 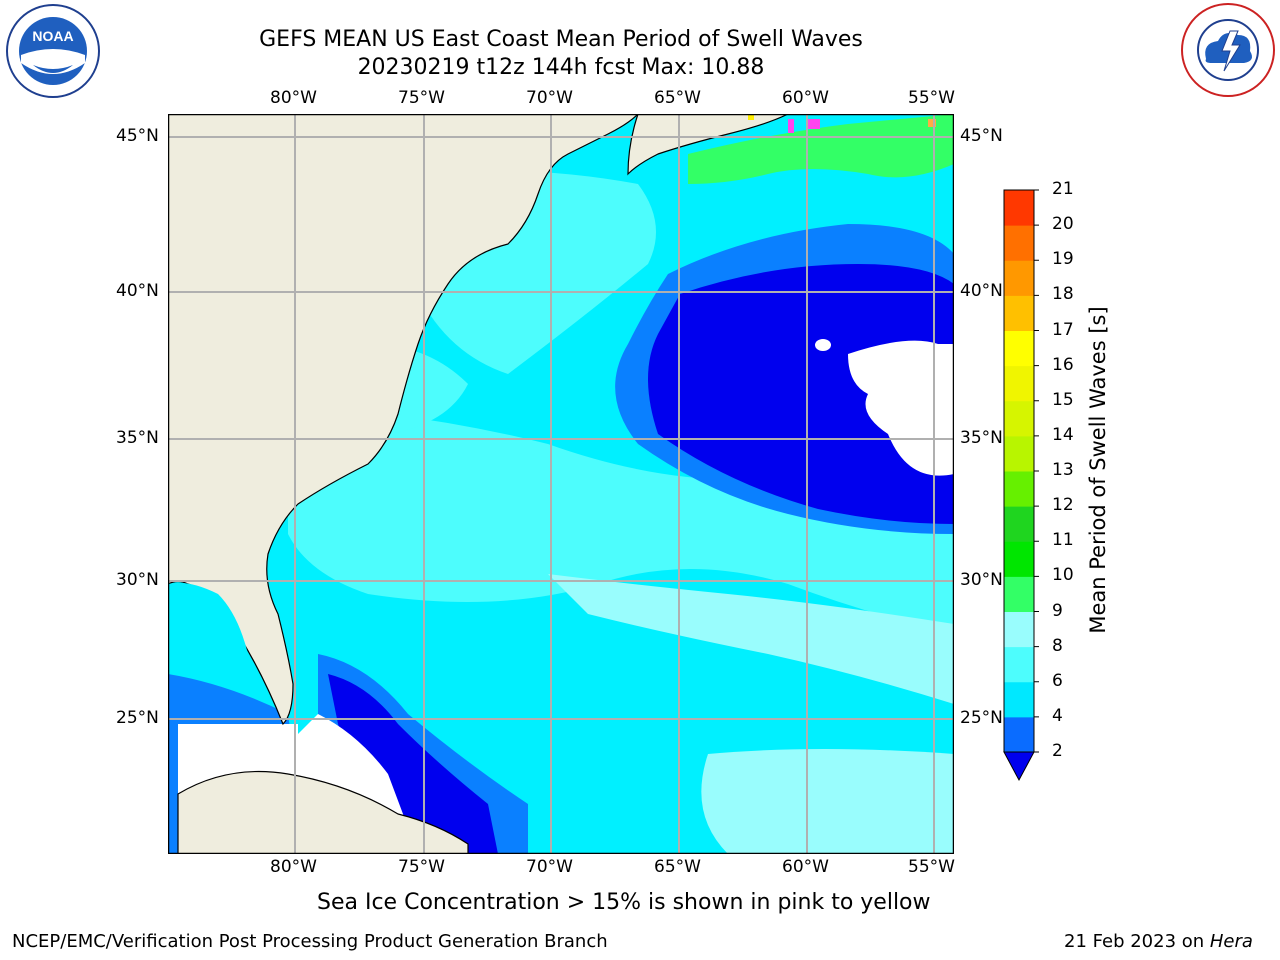 I want to click on colorbar-extend-arrow, so click(x=1019, y=766).